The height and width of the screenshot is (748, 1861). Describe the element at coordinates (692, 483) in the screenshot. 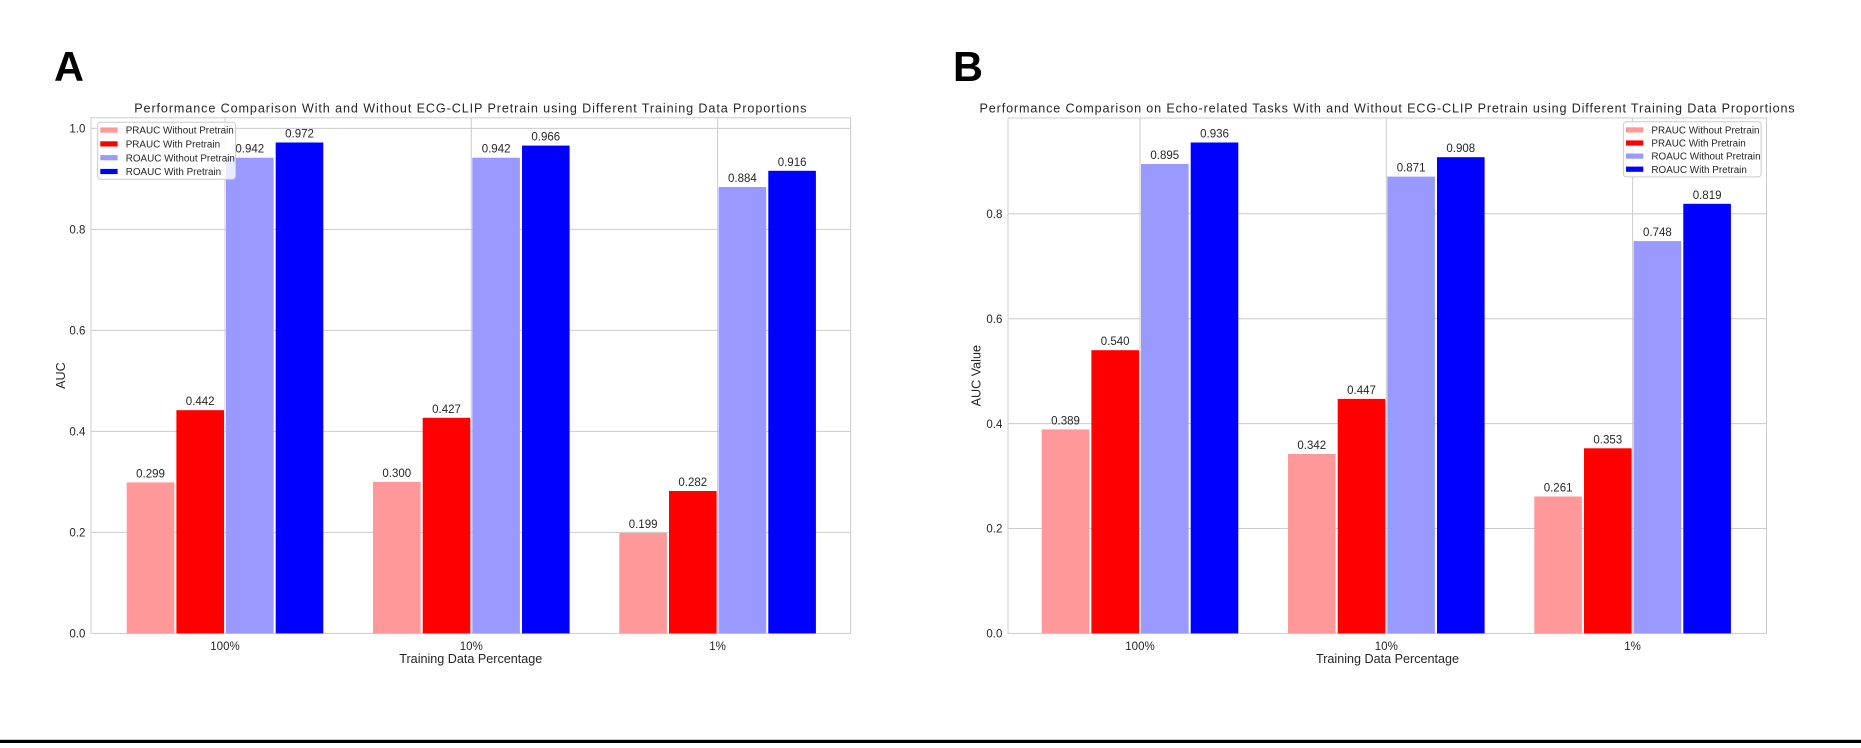

I see `svg-text: 0.282` at that location.